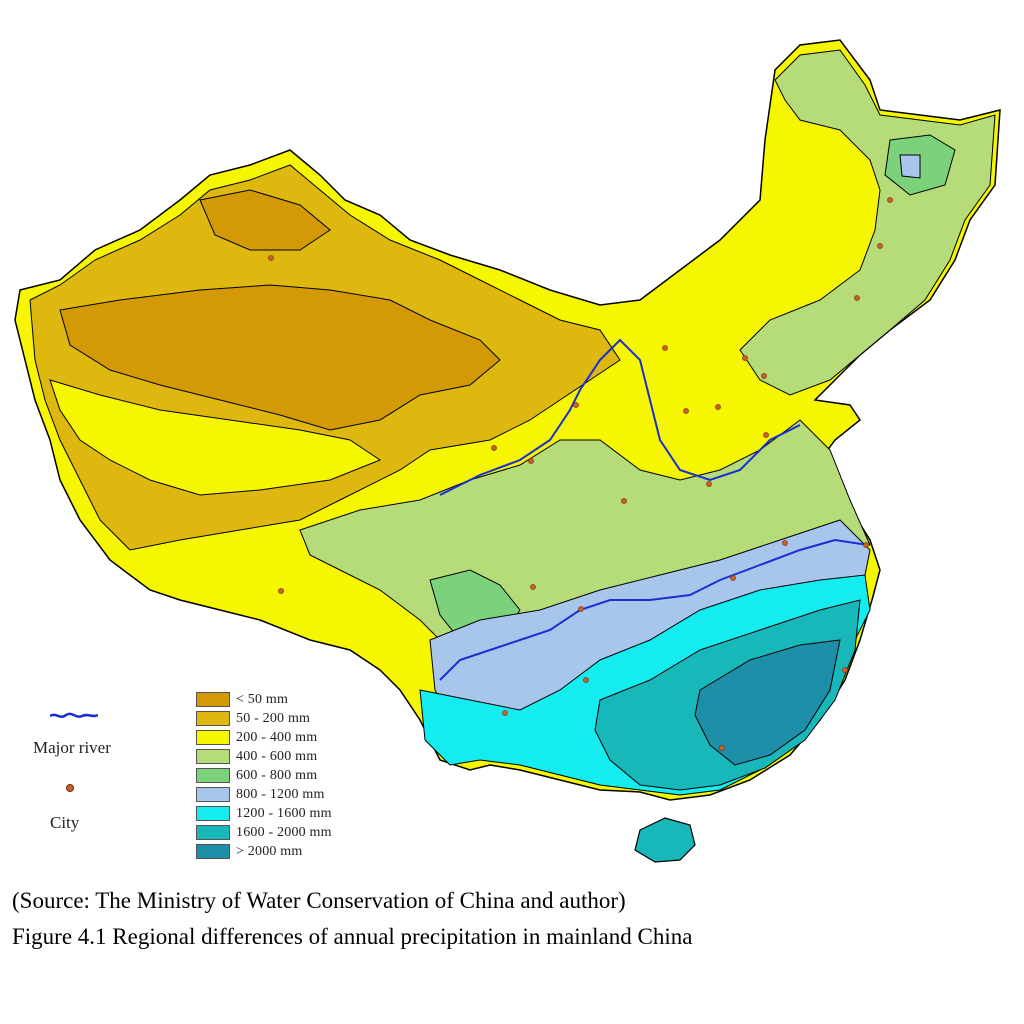 The height and width of the screenshot is (1024, 1024). Describe the element at coordinates (296, 699) in the screenshot. I see `legend-row: < 50 mm` at that location.